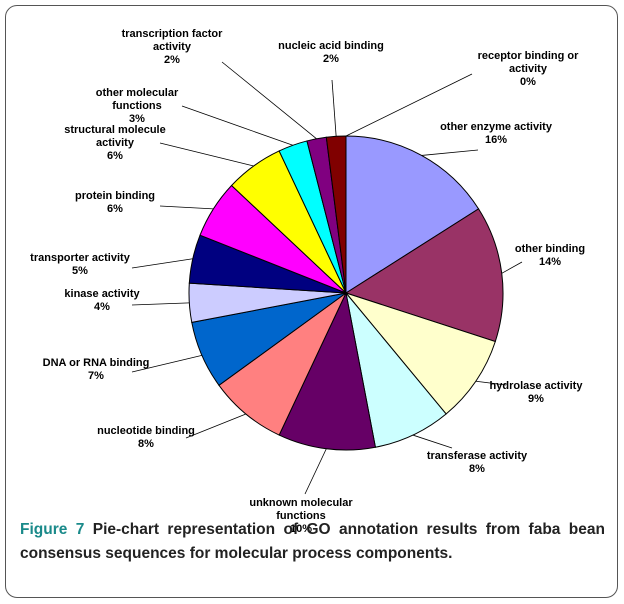  What do you see at coordinates (102, 294) in the screenshot?
I see `category-label: kinase activity` at bounding box center [102, 294].